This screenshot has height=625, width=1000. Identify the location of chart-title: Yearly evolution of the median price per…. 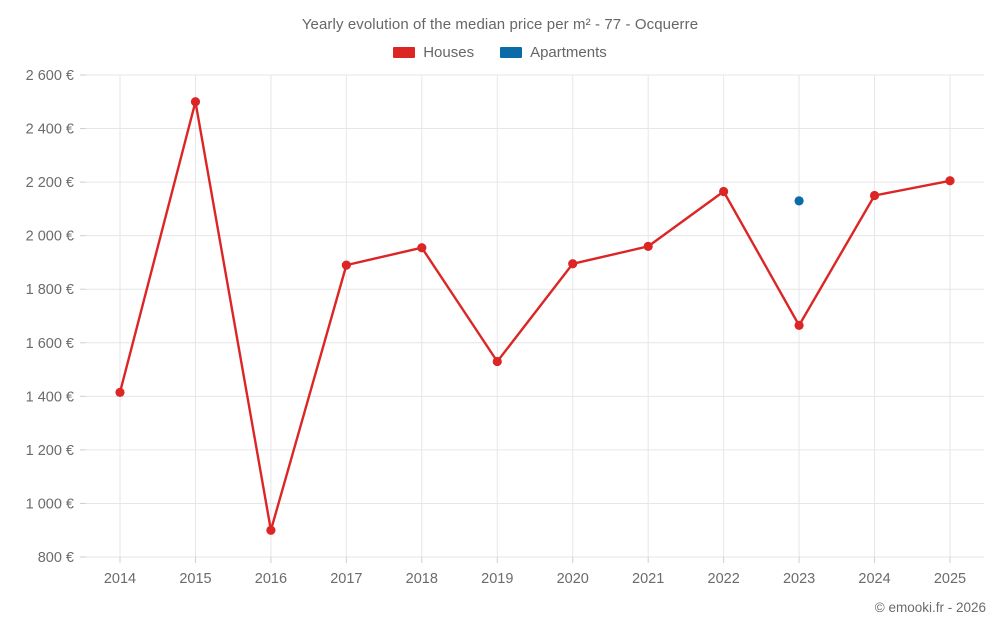
(500, 24).